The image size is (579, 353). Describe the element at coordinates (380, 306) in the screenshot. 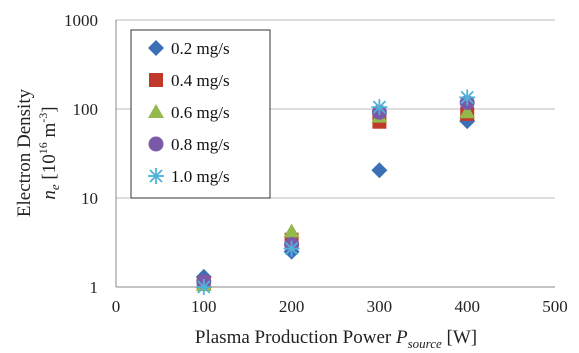

I see `x-tick-label: 300` at that location.